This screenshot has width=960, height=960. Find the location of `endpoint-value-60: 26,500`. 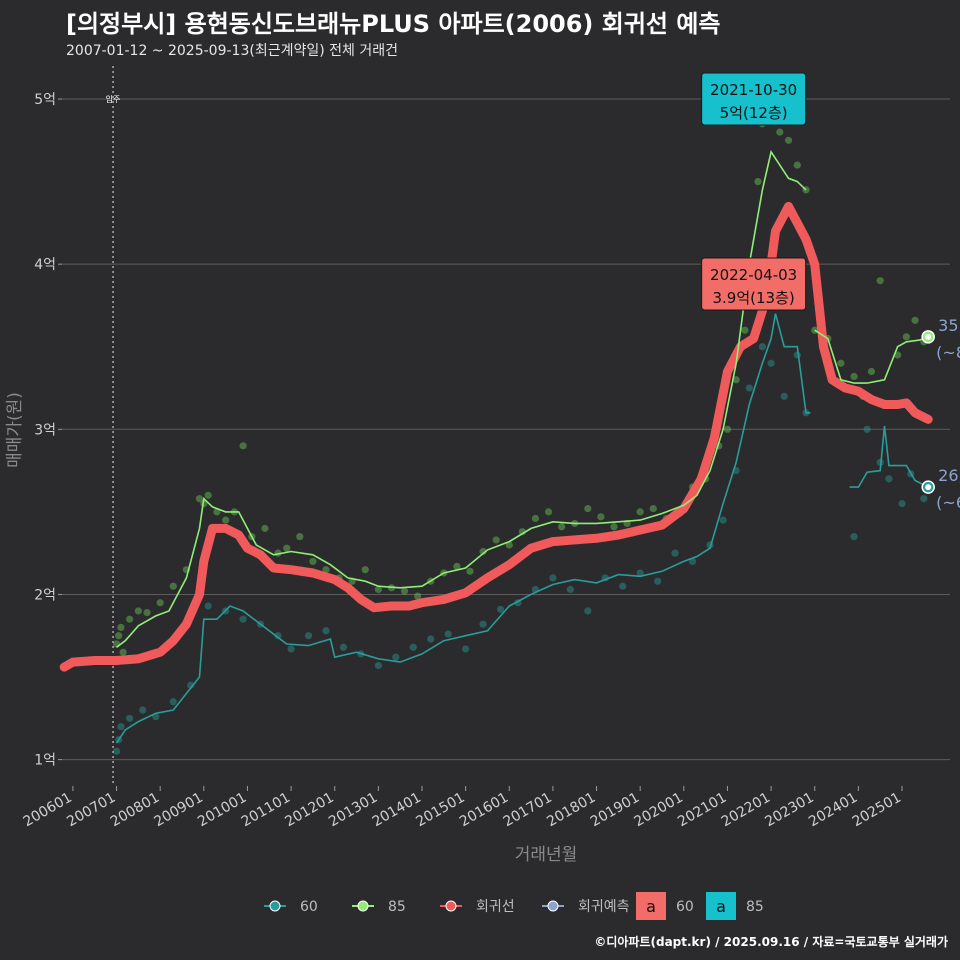

endpoint-value-60: 26,500 is located at coordinates (949, 475).